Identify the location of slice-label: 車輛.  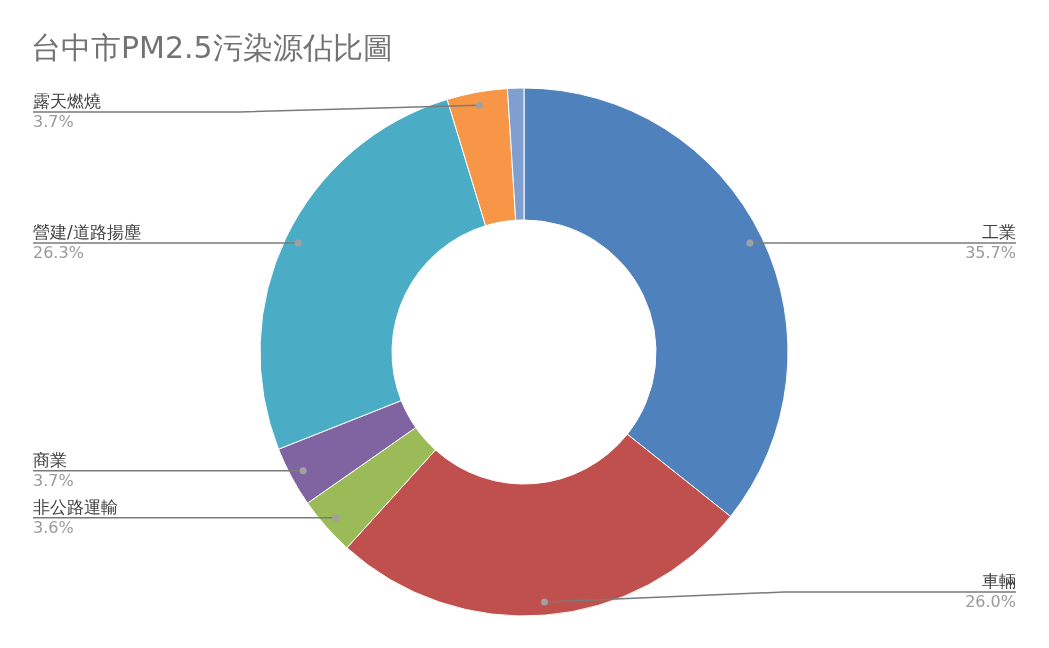
(999, 580).